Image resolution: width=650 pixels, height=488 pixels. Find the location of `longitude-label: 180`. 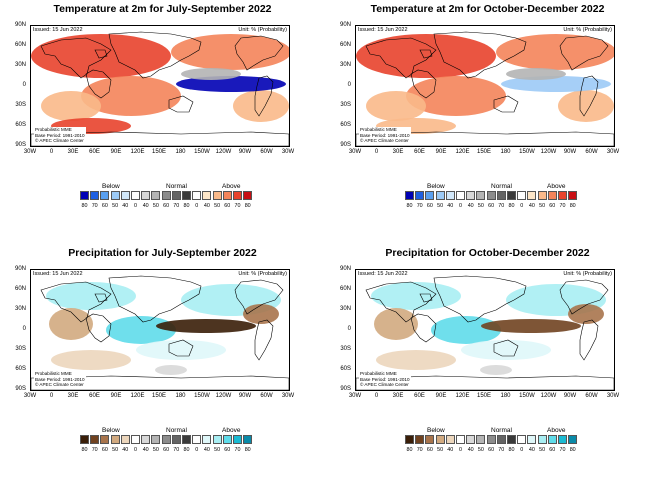

longitude-label: 180 is located at coordinates (505, 152).